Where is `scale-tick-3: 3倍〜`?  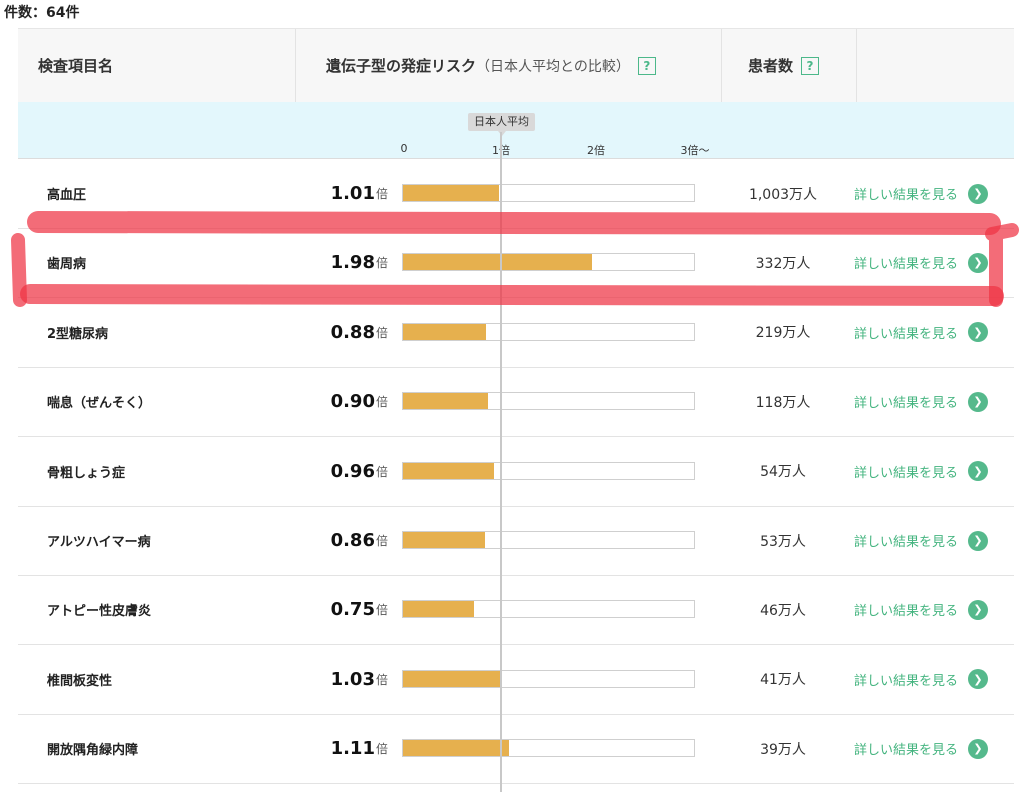
scale-tick-3: 3倍〜 is located at coordinates (695, 150).